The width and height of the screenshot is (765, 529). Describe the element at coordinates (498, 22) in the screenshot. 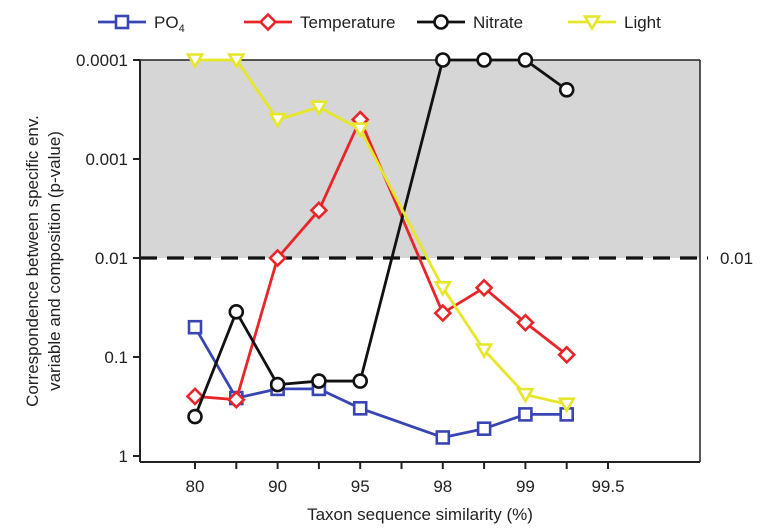

I see `legend-label: Nitrate` at that location.